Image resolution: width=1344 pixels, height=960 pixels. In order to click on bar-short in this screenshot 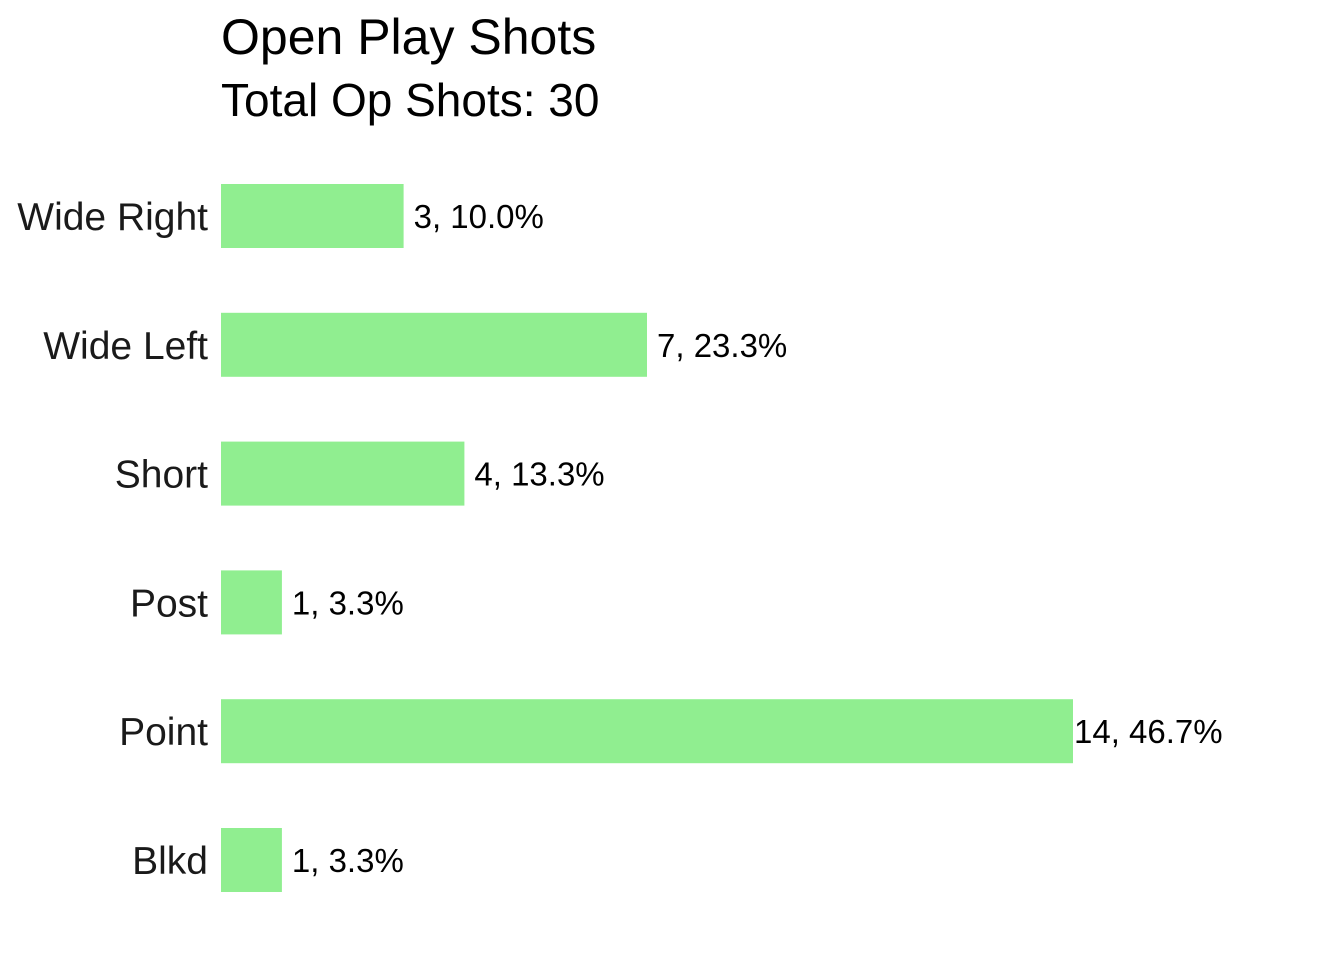, I will do `click(343, 473)`.